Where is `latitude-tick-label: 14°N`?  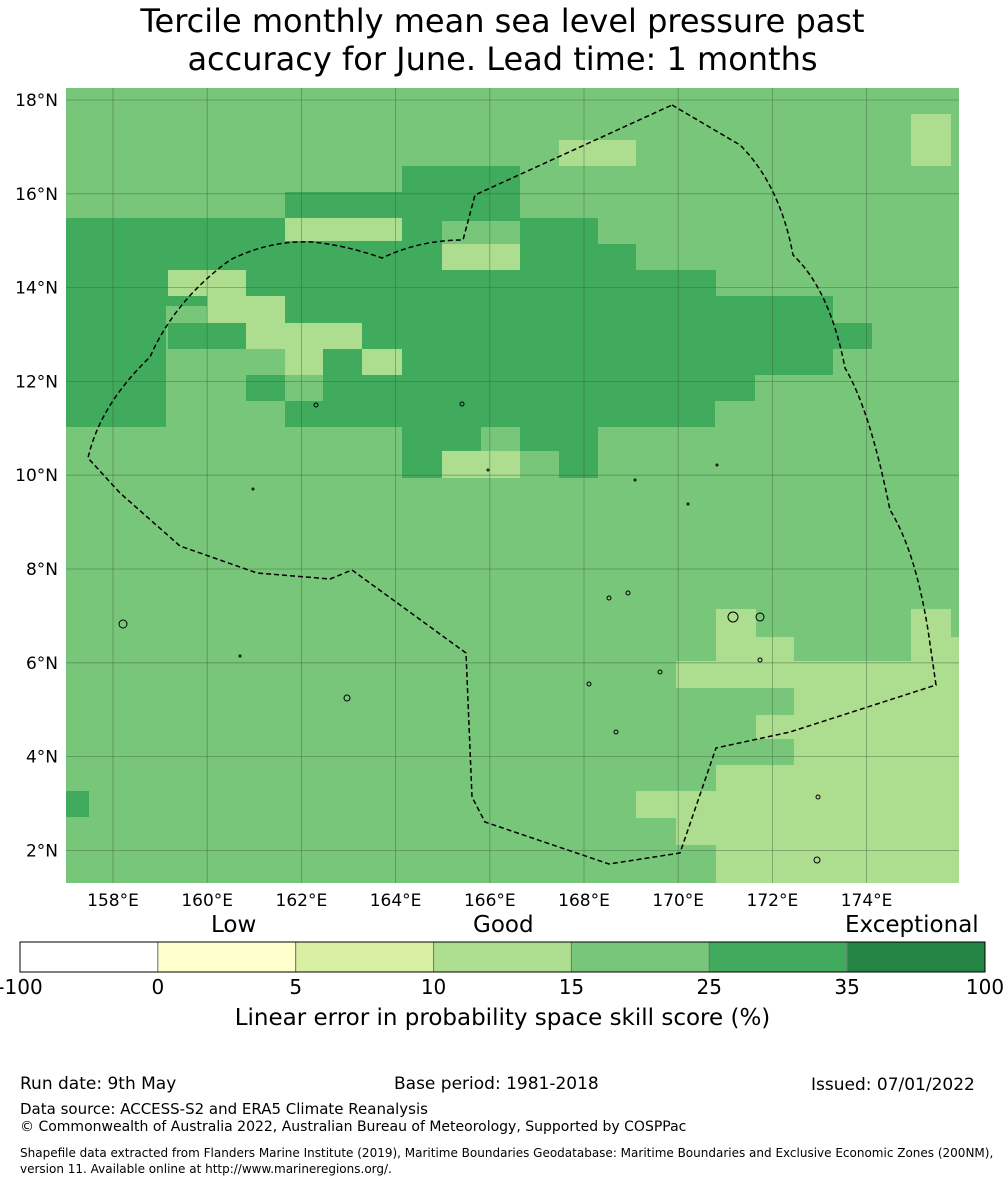 latitude-tick-label: 14°N is located at coordinates (36, 289).